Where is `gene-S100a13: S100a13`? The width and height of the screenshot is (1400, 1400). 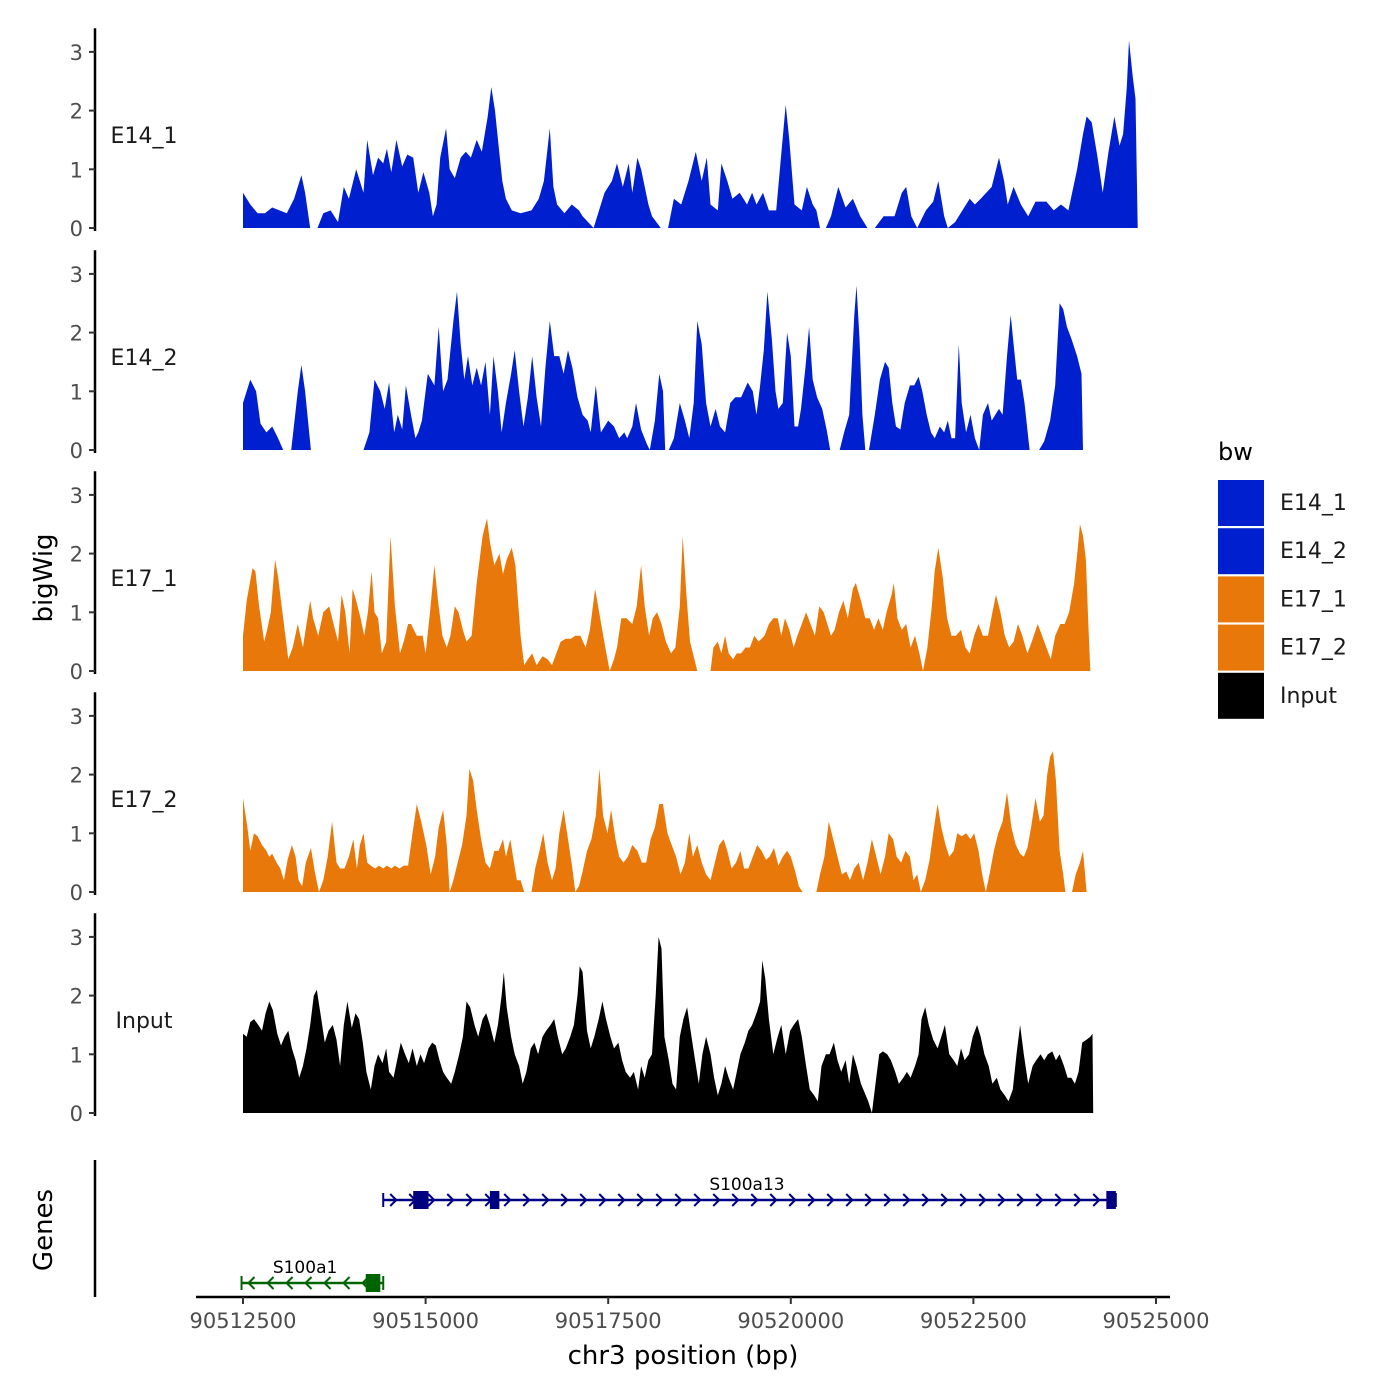
gene-S100a13: S100a13 is located at coordinates (749, 1192).